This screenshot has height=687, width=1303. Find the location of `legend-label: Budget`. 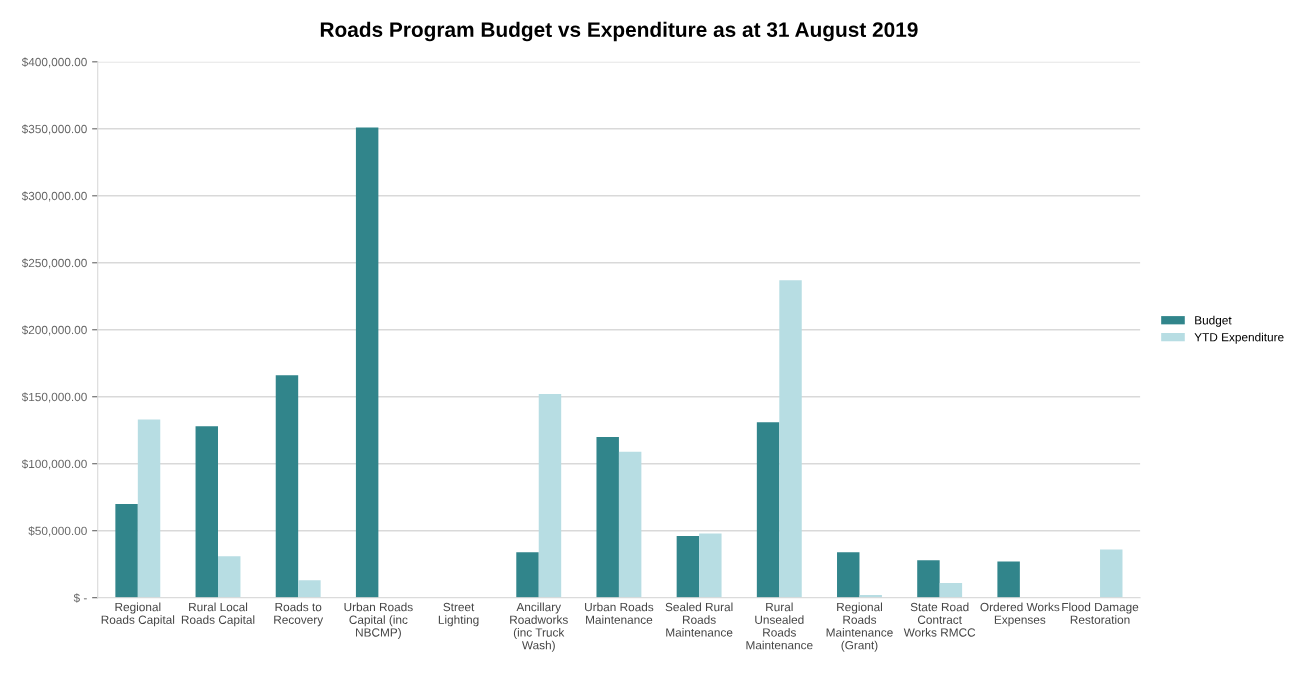

legend-label: Budget is located at coordinates (1213, 321).